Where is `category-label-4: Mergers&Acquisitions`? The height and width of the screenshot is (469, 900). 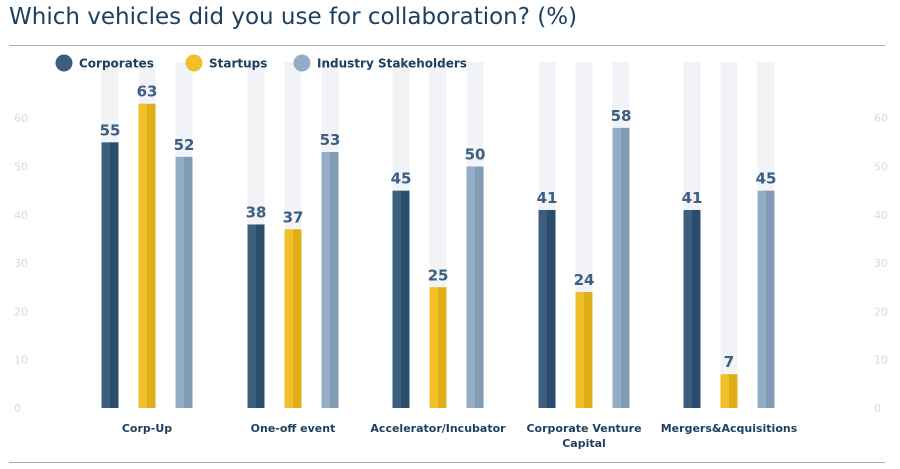 category-label-4: Mergers&Acquisitions is located at coordinates (729, 428).